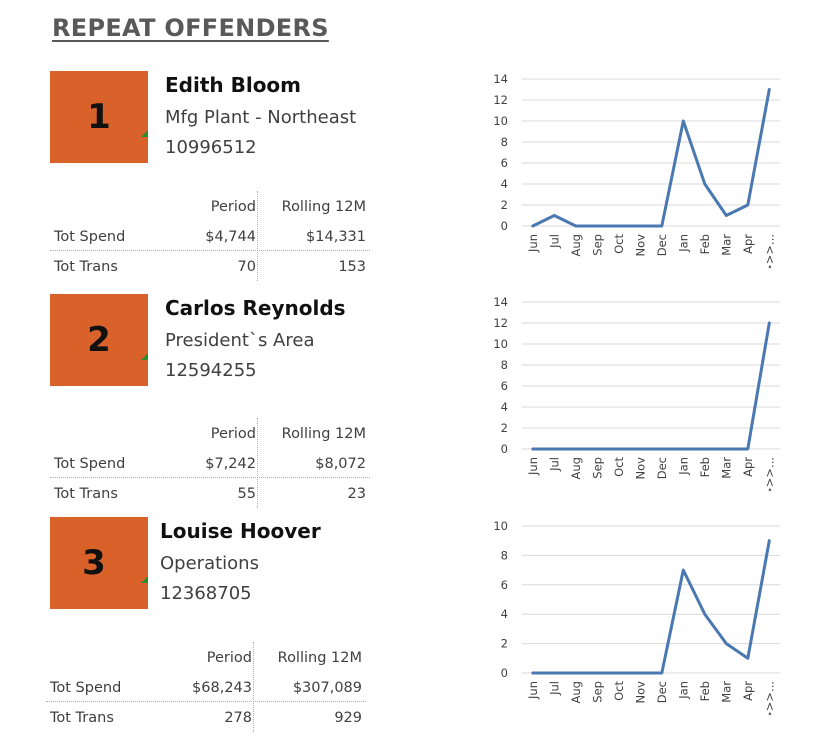 Image resolution: width=829 pixels, height=748 pixels. I want to click on spend-rolling-value: $8,072, so click(340, 464).